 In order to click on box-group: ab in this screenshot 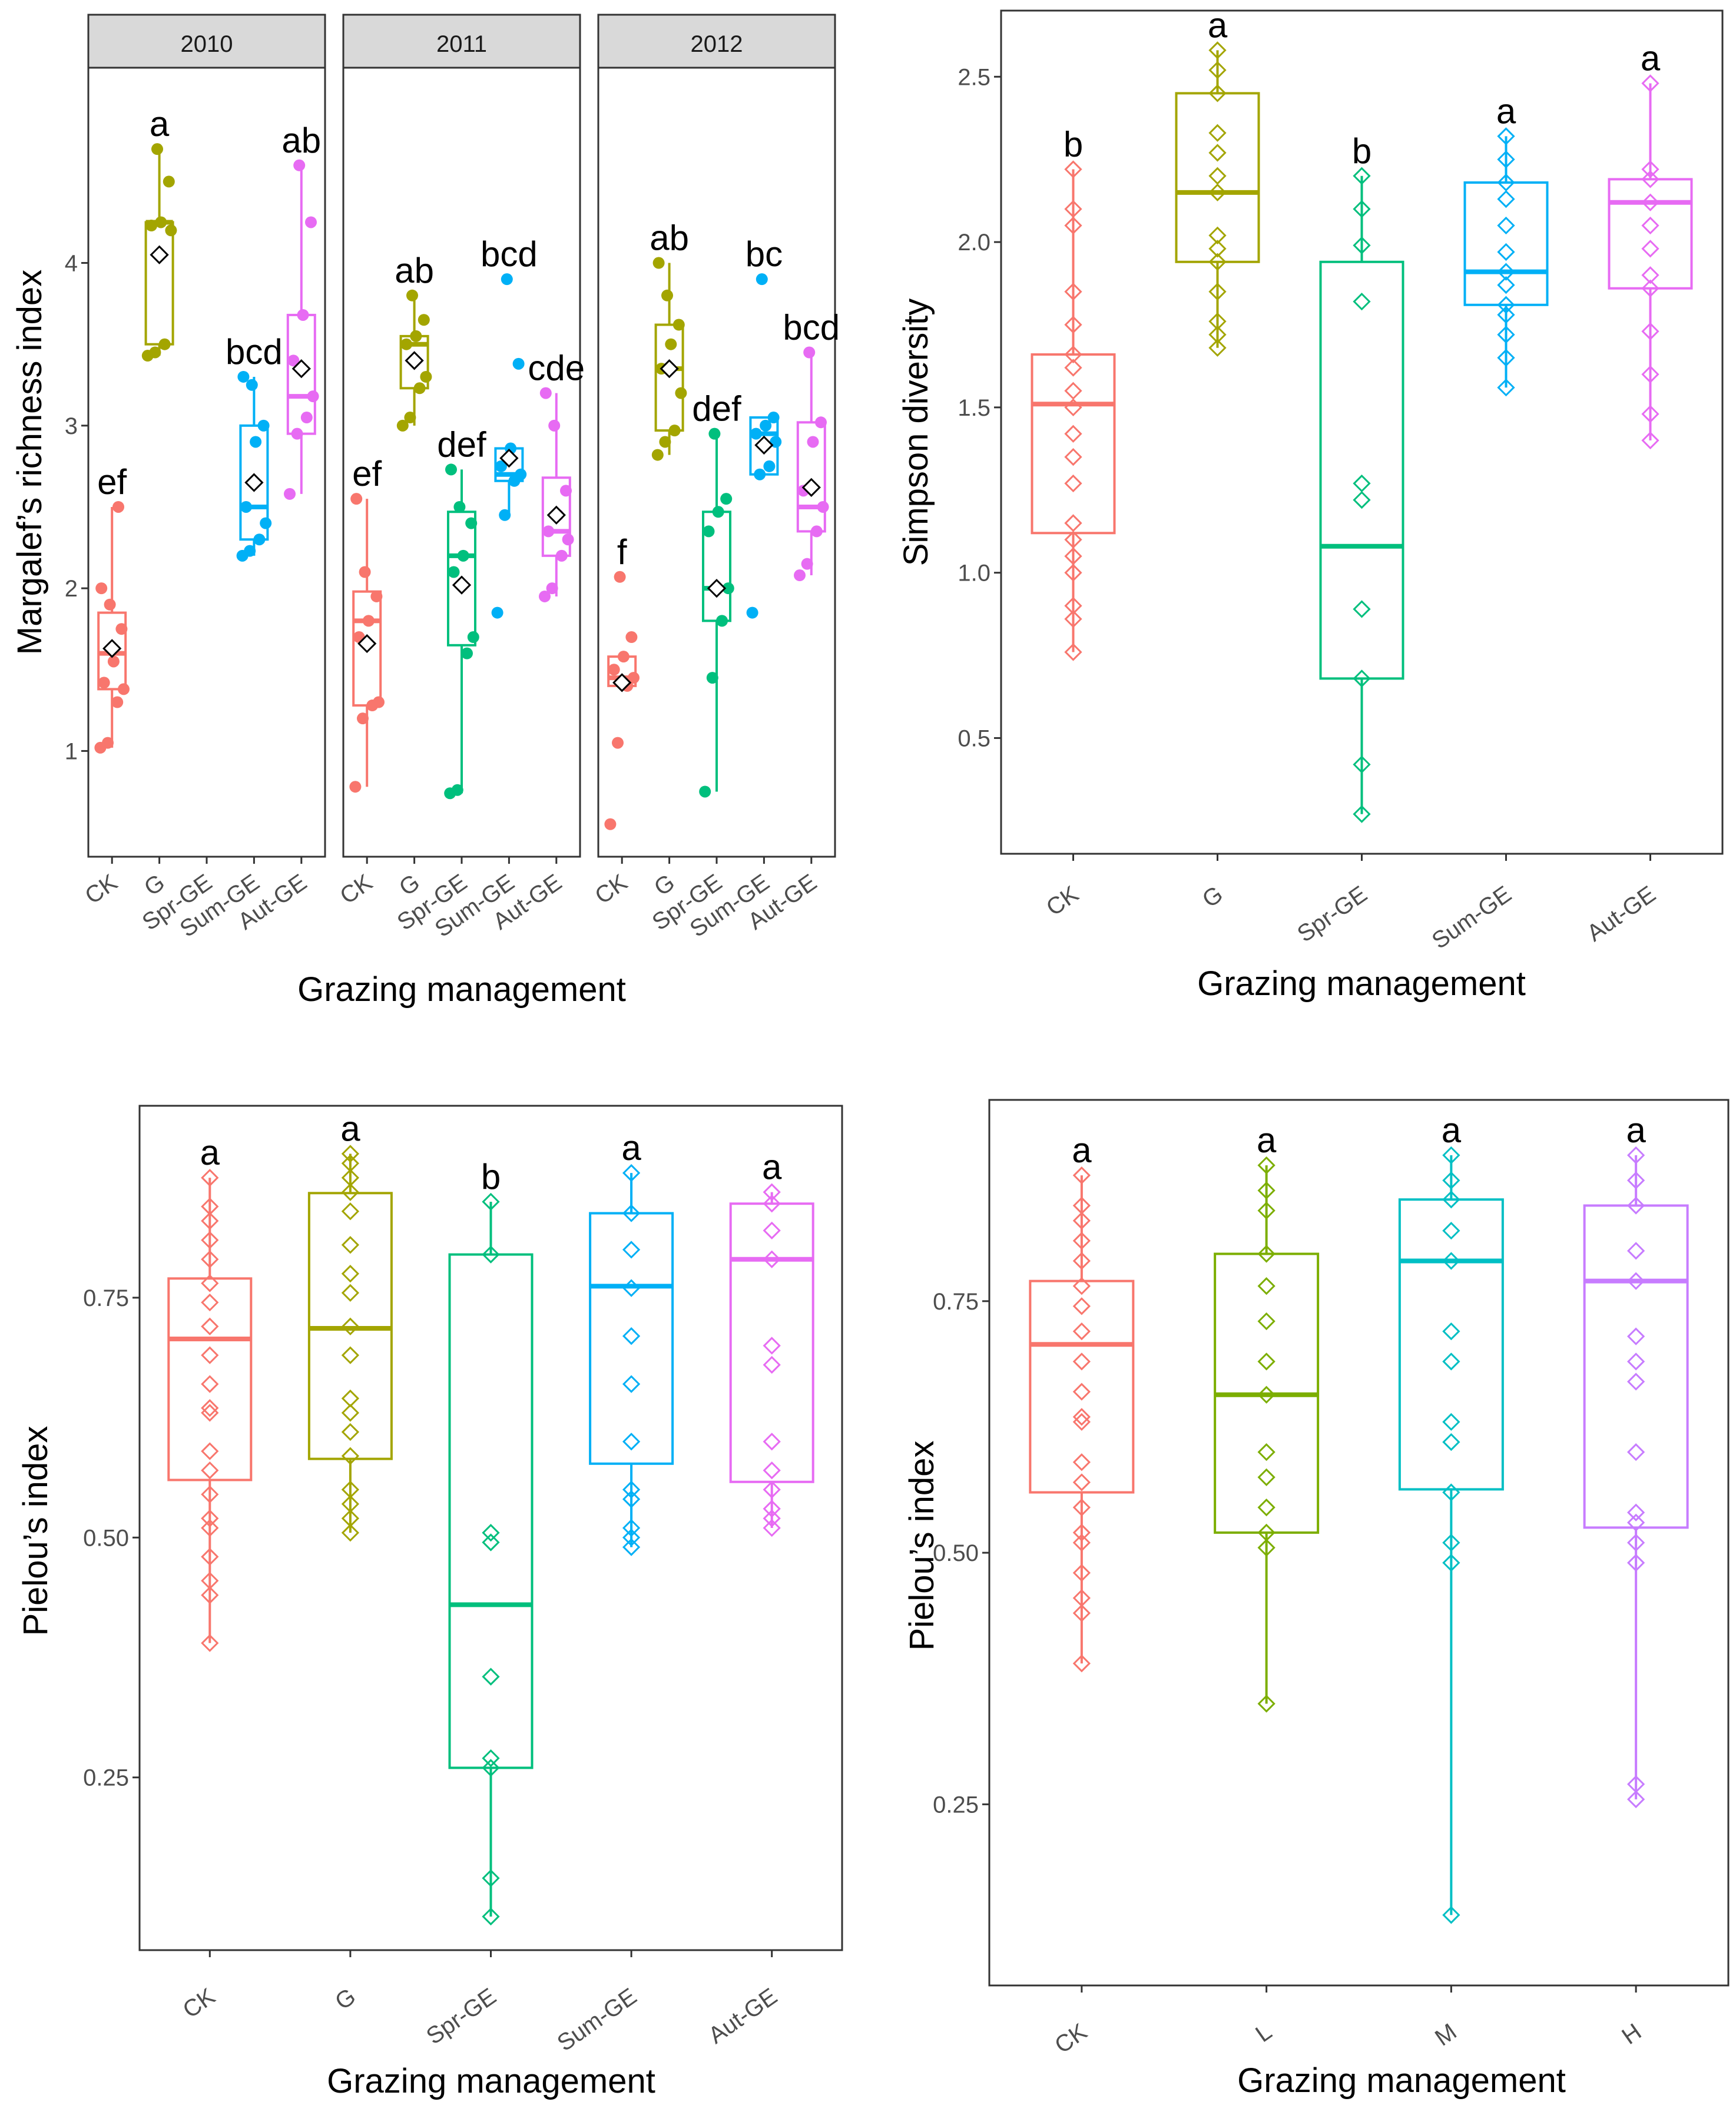, I will do `click(669, 339)`.